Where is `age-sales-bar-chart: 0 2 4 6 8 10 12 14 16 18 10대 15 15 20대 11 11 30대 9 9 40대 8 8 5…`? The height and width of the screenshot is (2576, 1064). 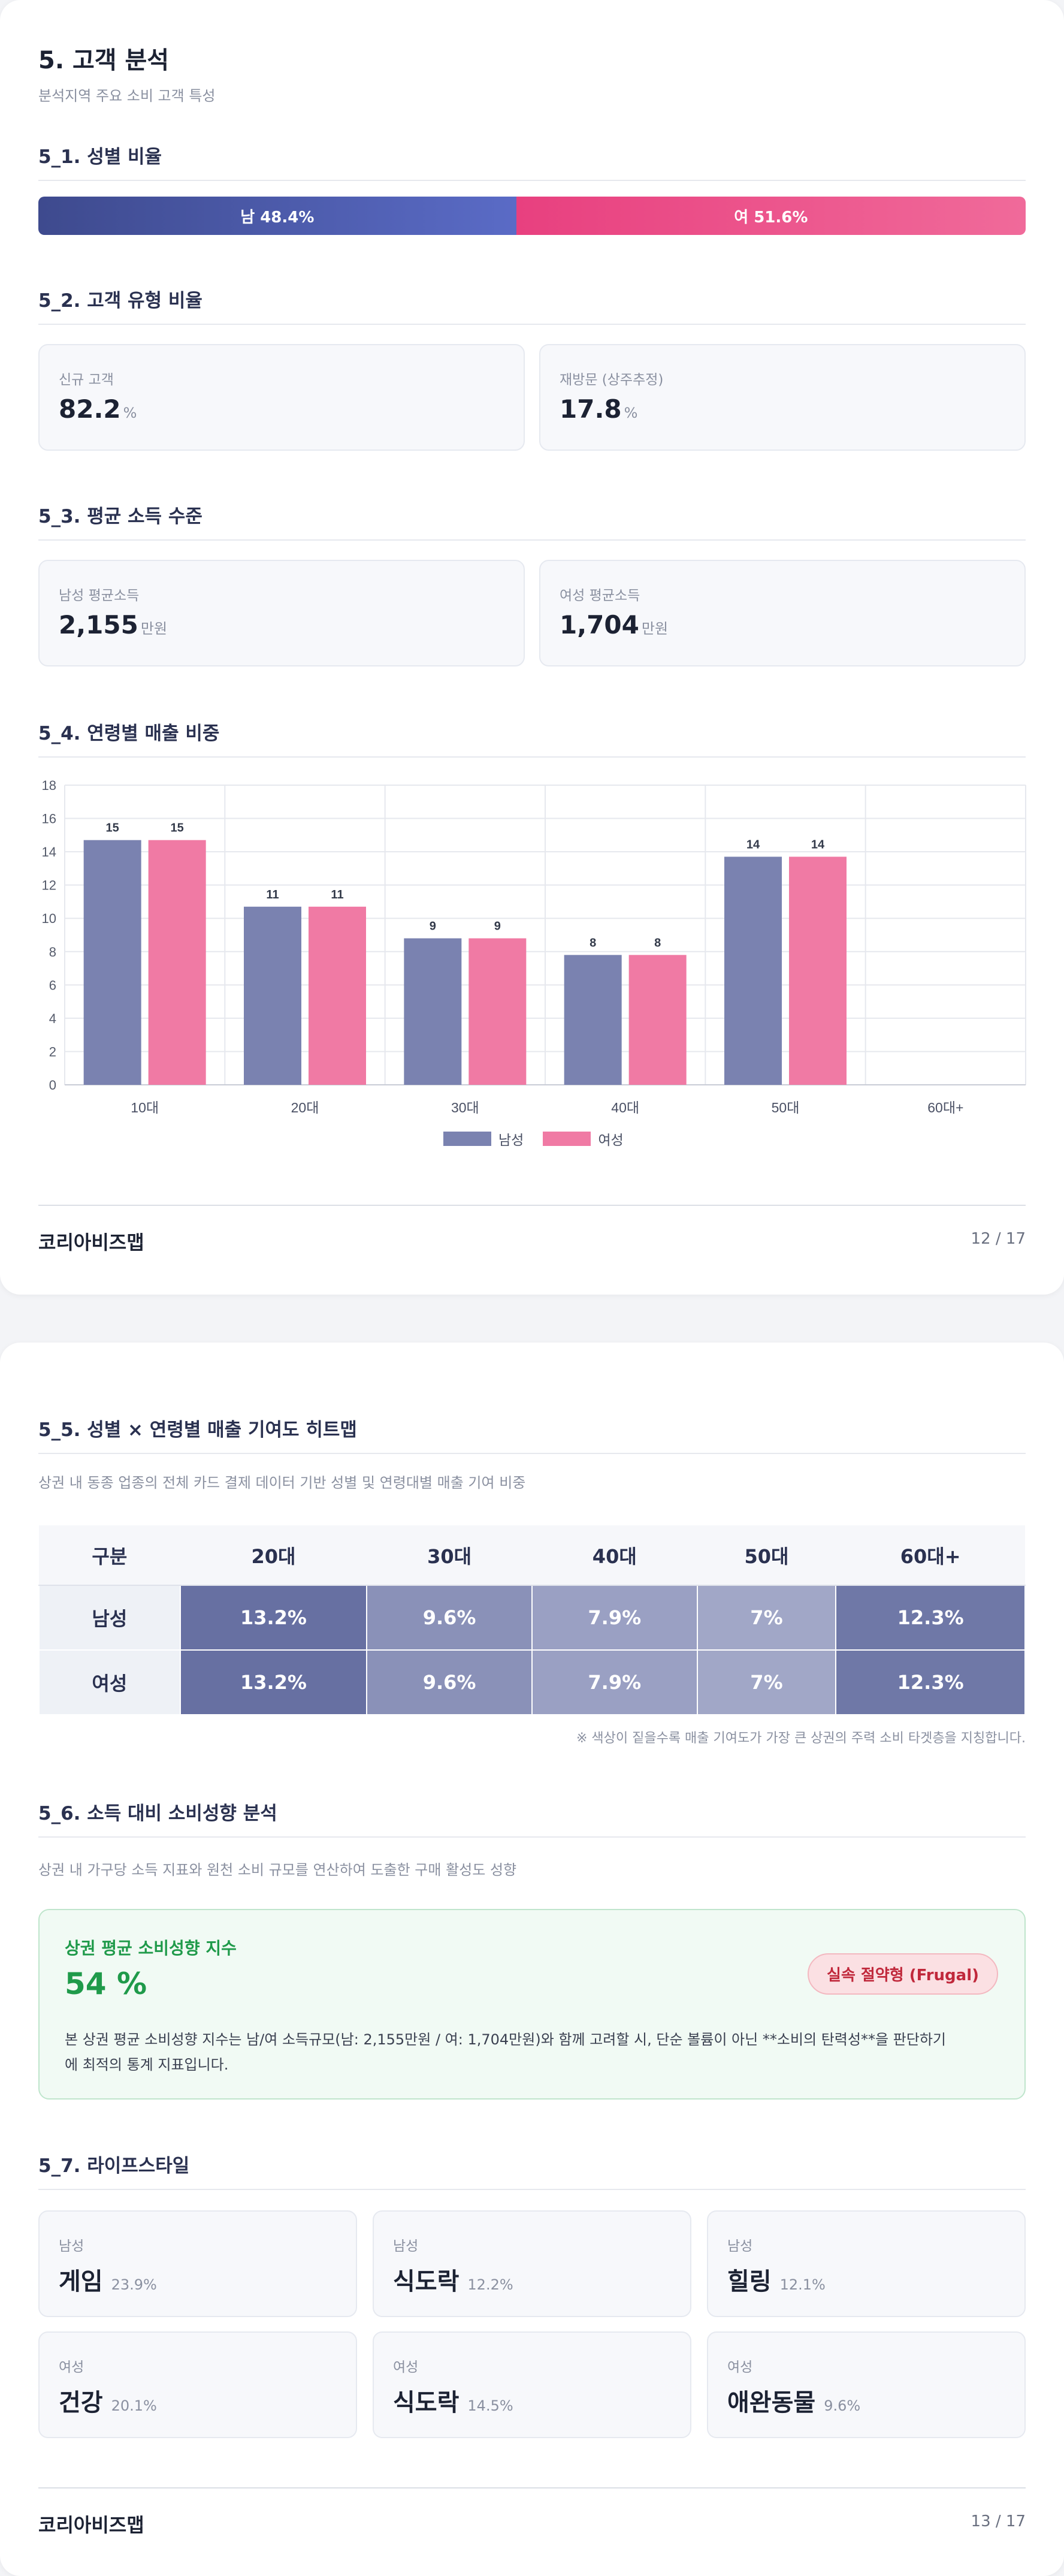 age-sales-bar-chart: 0 2 4 6 8 10 12 14 16 18 10대 15 15 20대 11 11 30대 9 9 40대 8 8 5… is located at coordinates (534, 947).